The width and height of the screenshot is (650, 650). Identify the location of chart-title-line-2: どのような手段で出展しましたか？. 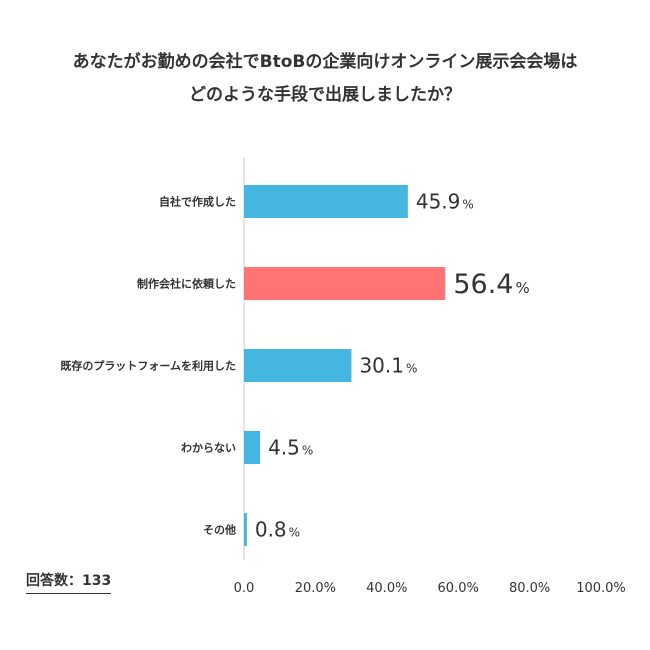
(325, 95).